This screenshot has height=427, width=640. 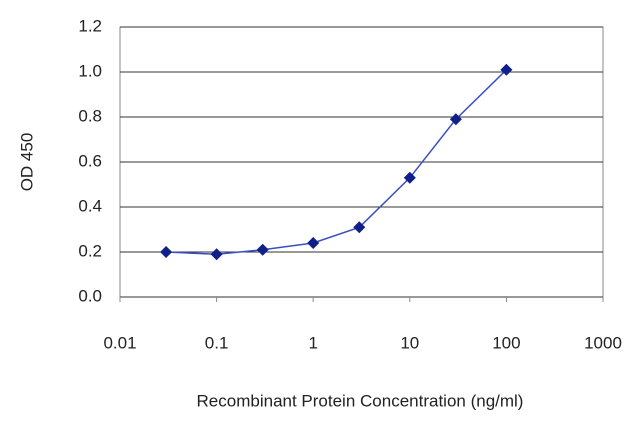 What do you see at coordinates (603, 342) in the screenshot?
I see `x-tick-label: 1000` at bounding box center [603, 342].